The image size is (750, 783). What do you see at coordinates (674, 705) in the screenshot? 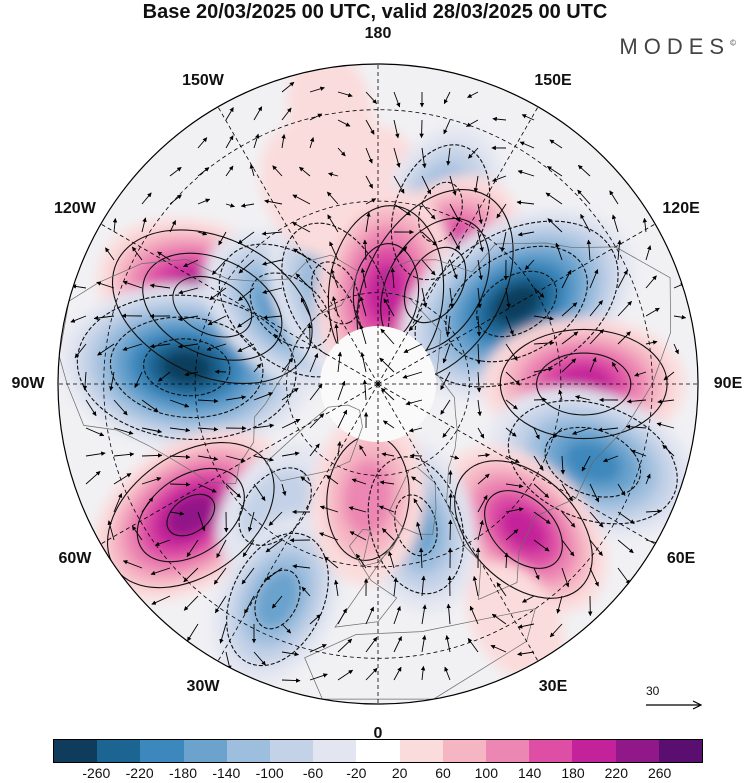
I see `vector-reference-arrow` at bounding box center [674, 705].